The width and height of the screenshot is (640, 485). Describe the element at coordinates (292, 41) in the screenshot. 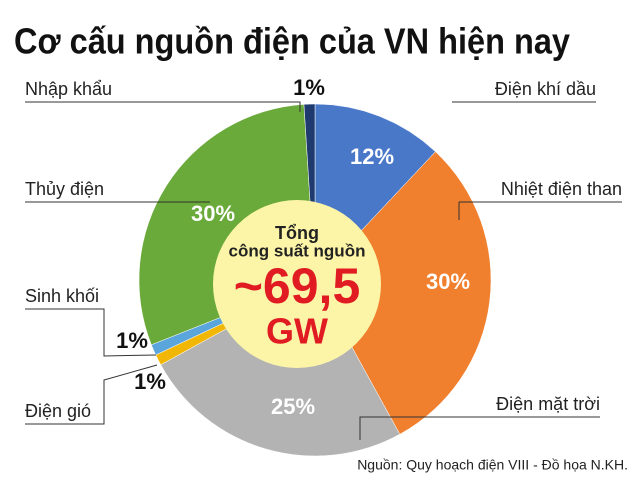

I see `chart-title: Cơ cấu nguồn điện của VN hiện nay` at that location.